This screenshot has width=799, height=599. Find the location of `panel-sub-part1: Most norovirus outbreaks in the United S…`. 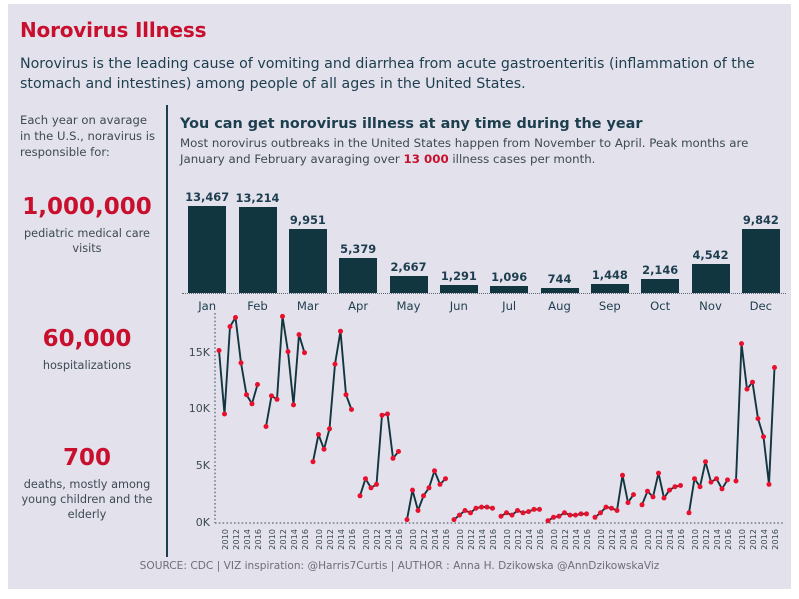

panel-sub-part1: Most norovirus outbreaks in the United S… is located at coordinates (464, 151).